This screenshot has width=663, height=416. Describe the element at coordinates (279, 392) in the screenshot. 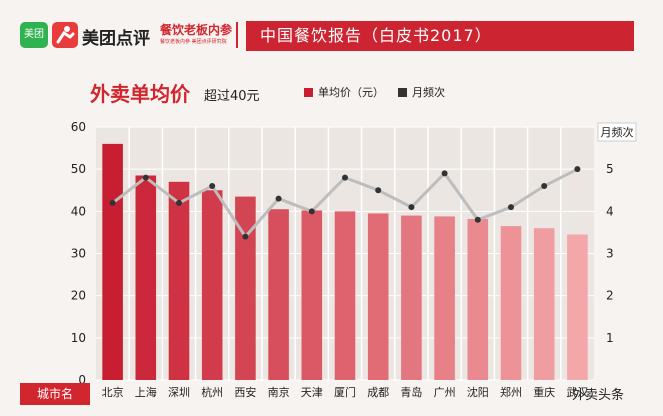

I see `x-tick-label: 南京` at that location.